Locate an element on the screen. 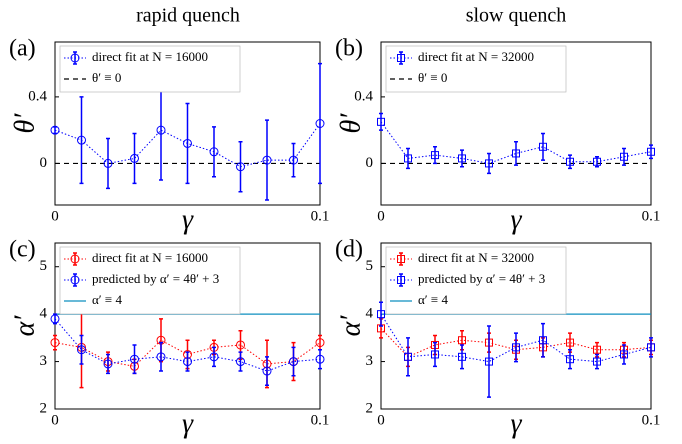  legend-label: direct fit at N = 16000 is located at coordinates (150, 257).